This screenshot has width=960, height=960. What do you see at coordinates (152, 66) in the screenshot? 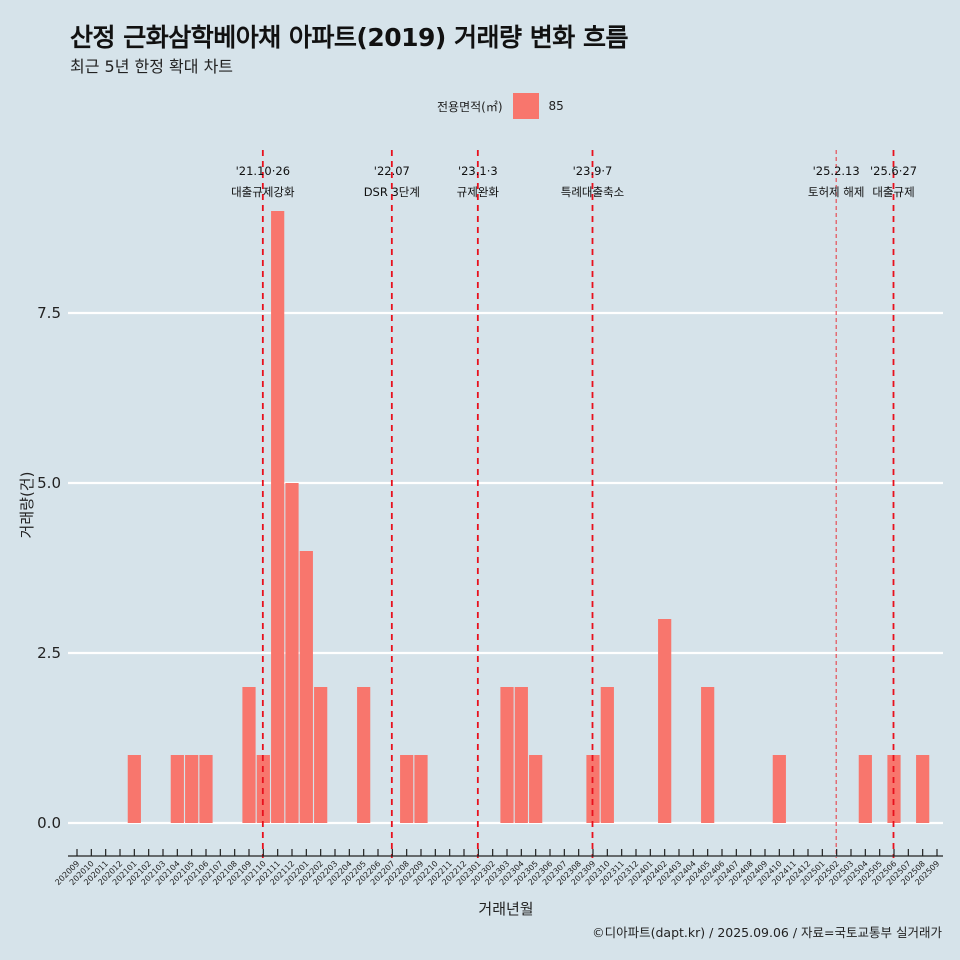
I see `chart-subtitle: 최근 5년 한정 확대 차트` at bounding box center [152, 66].